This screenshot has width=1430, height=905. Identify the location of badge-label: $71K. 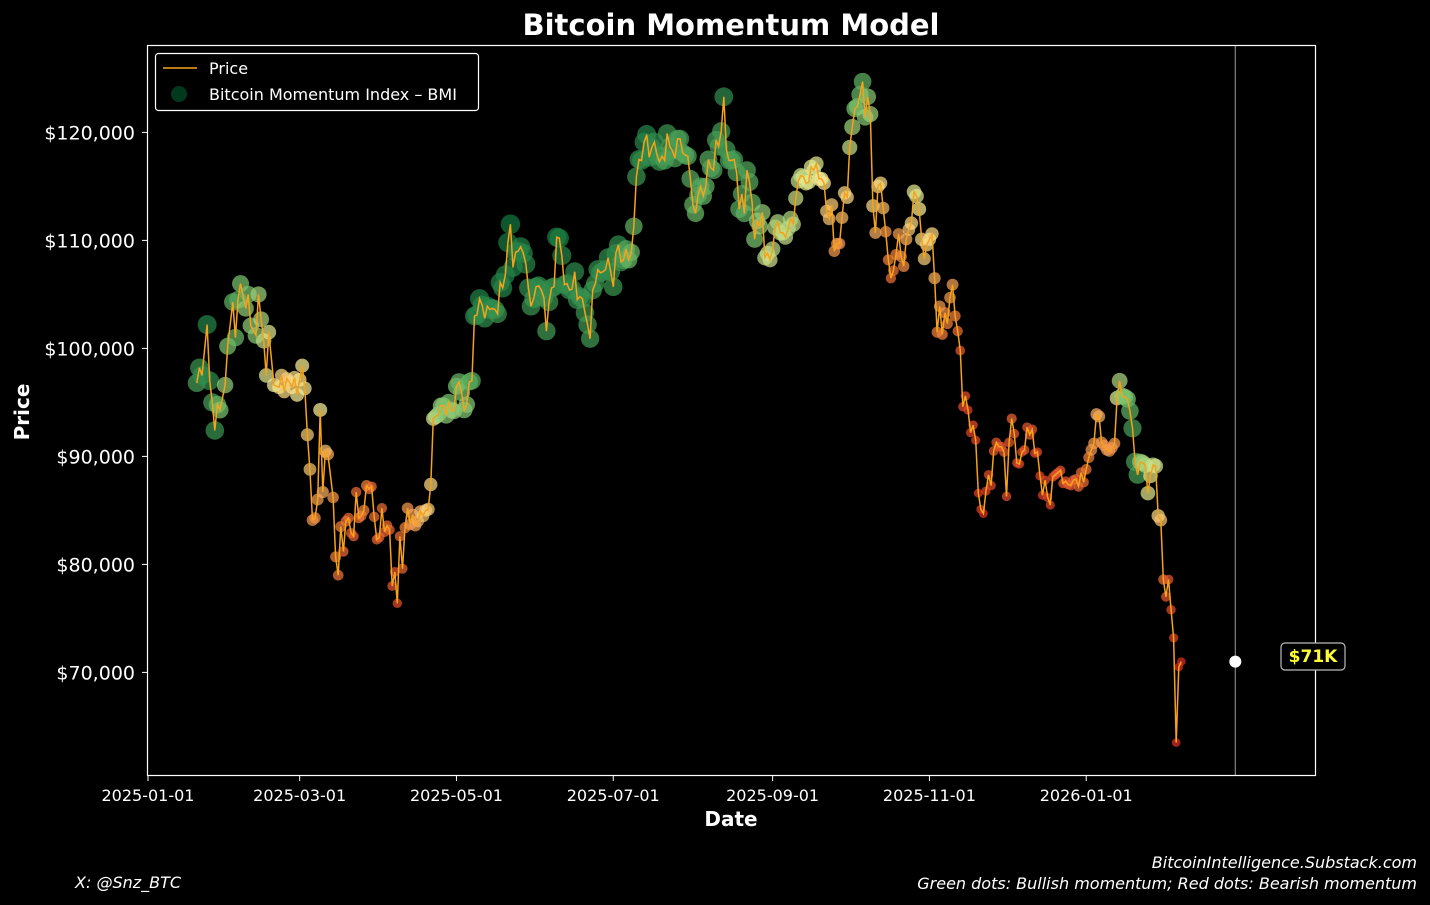
(1313, 657).